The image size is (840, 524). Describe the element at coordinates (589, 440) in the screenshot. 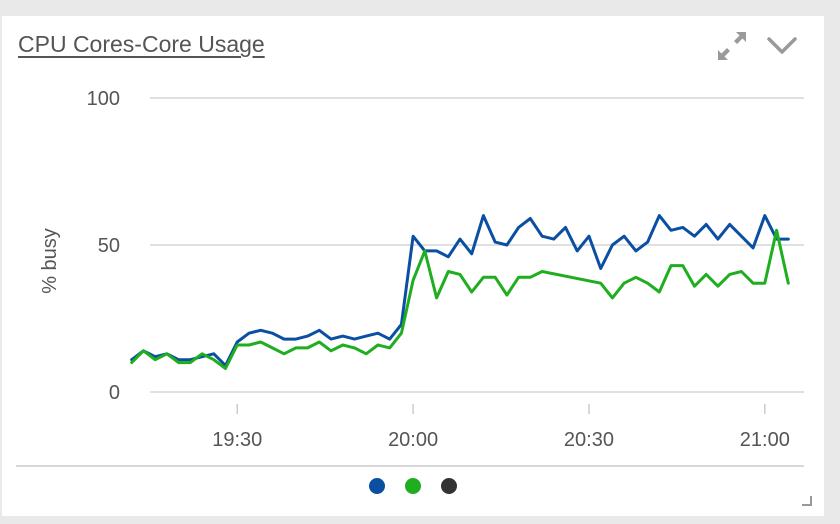

I see `x-tick-label: 20:30` at that location.